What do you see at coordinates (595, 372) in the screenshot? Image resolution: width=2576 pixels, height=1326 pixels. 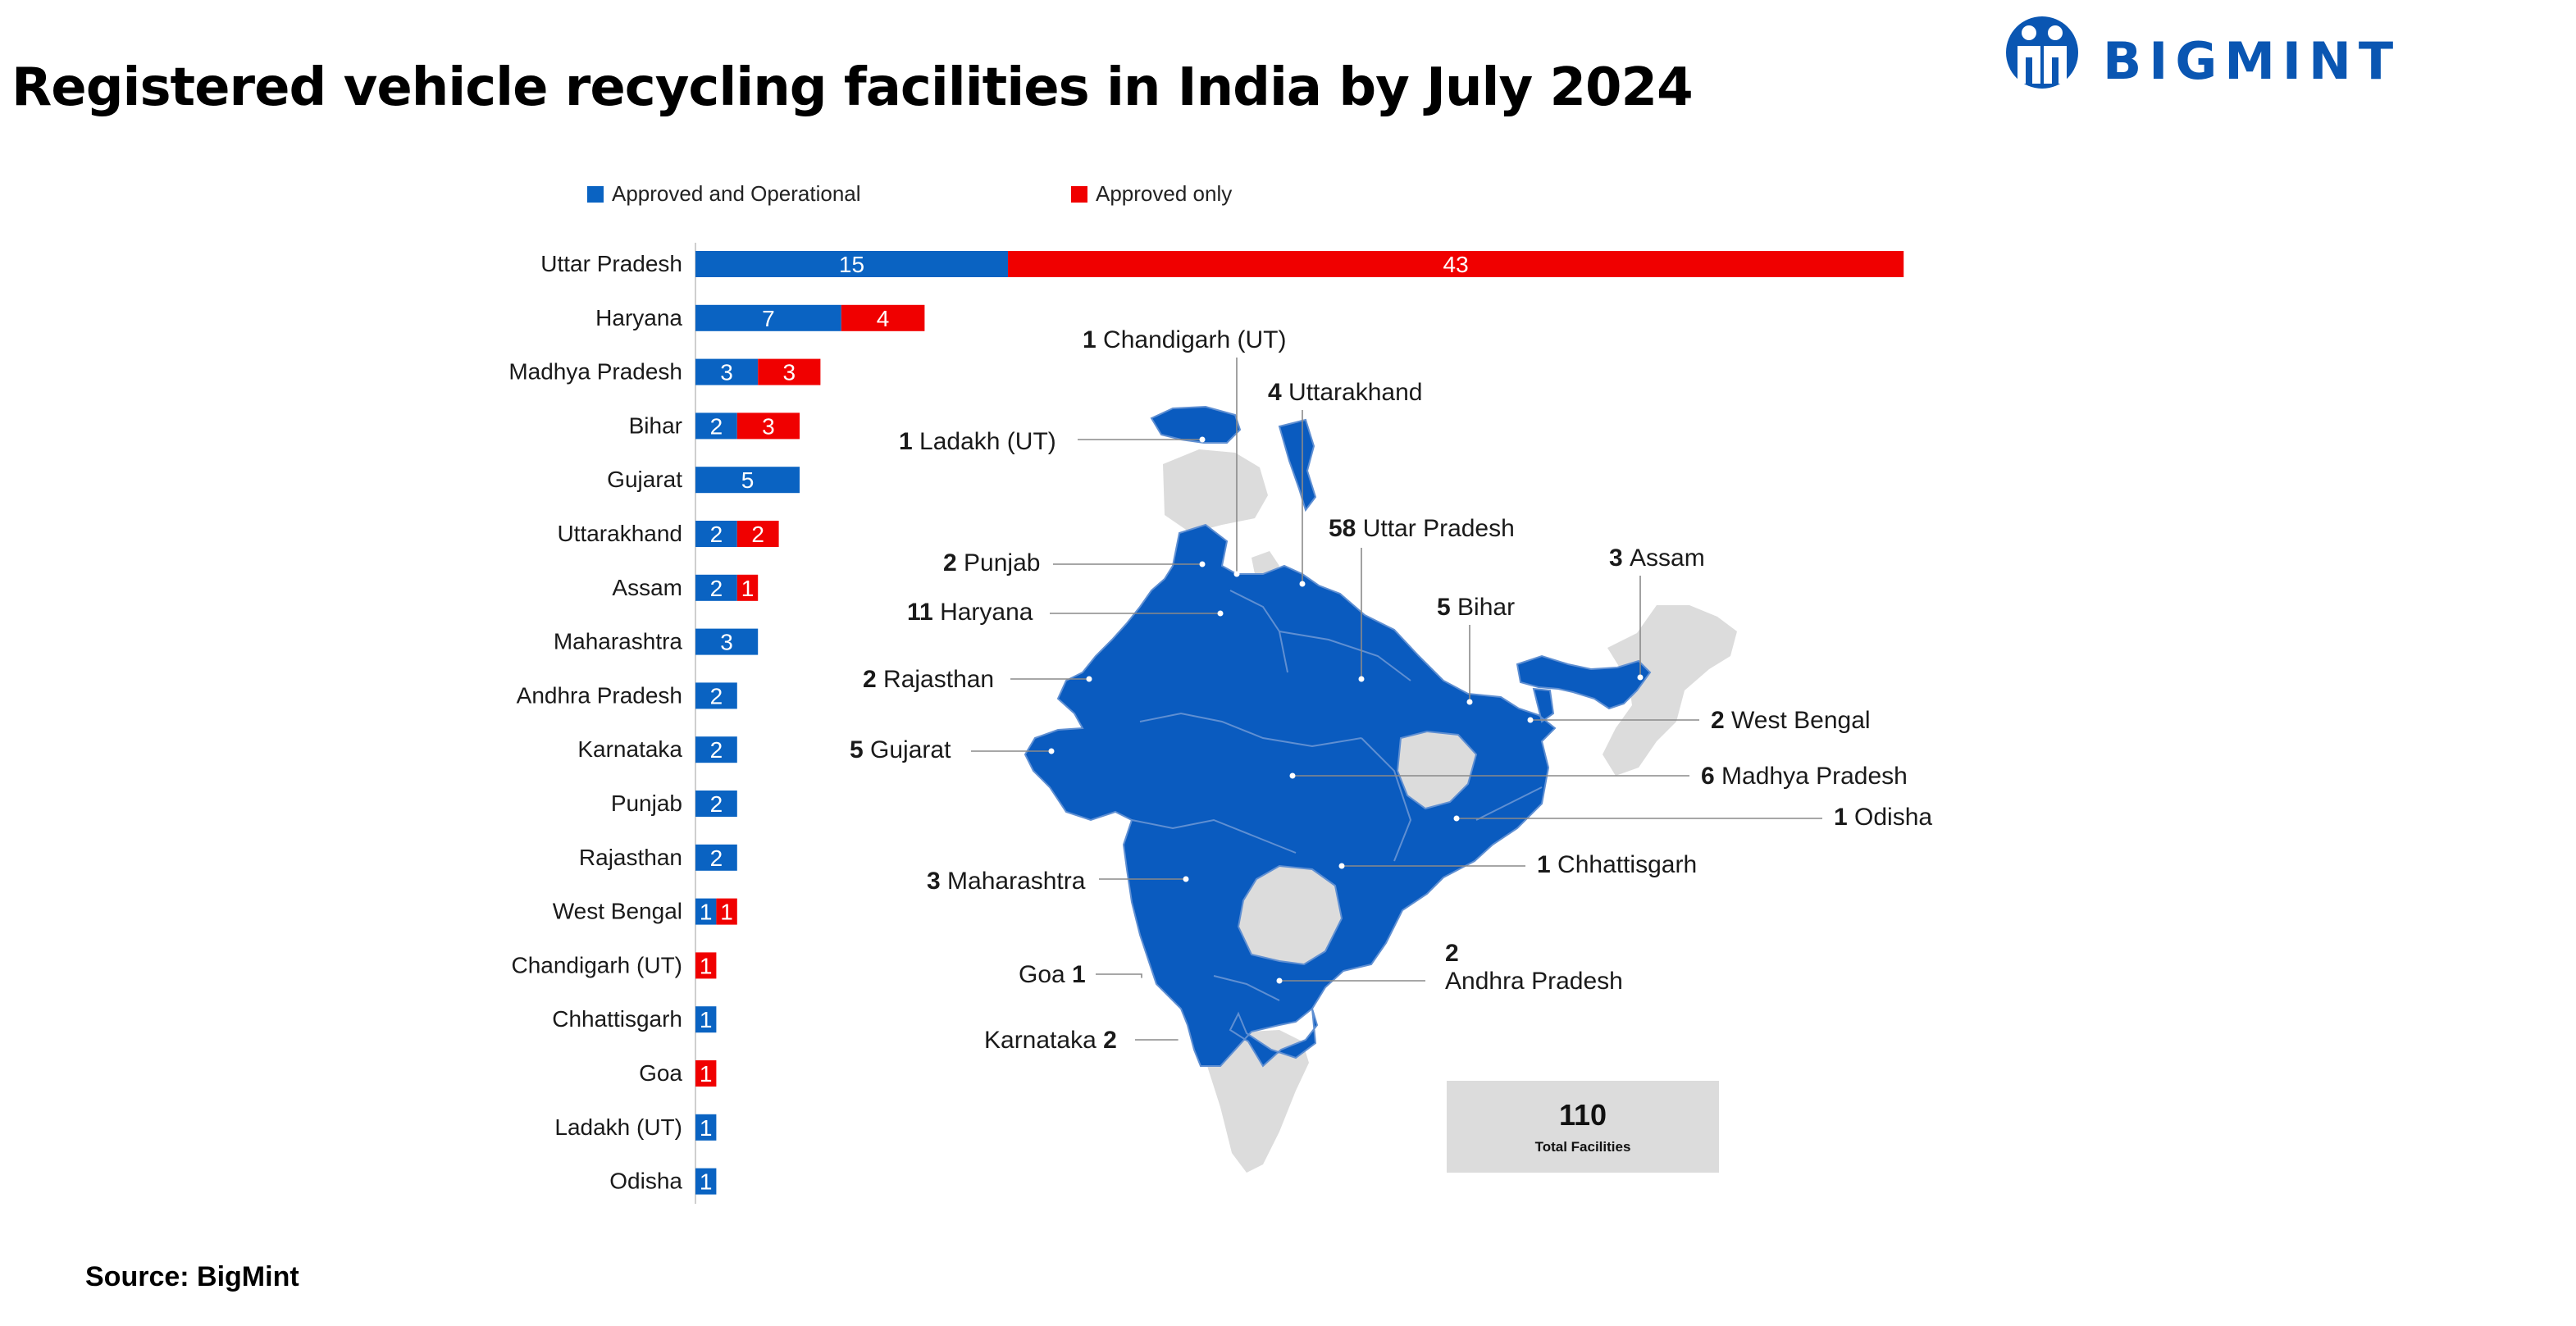 I see `category-label-madhya-pradesh: Madhya Pradesh` at bounding box center [595, 372].